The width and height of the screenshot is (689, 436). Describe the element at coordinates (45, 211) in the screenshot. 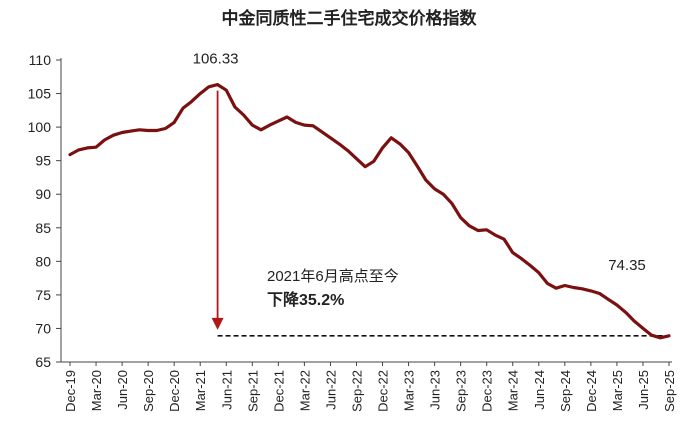

I see `y-axis: 65 70 75 80 85 90 95 100 105 110` at that location.